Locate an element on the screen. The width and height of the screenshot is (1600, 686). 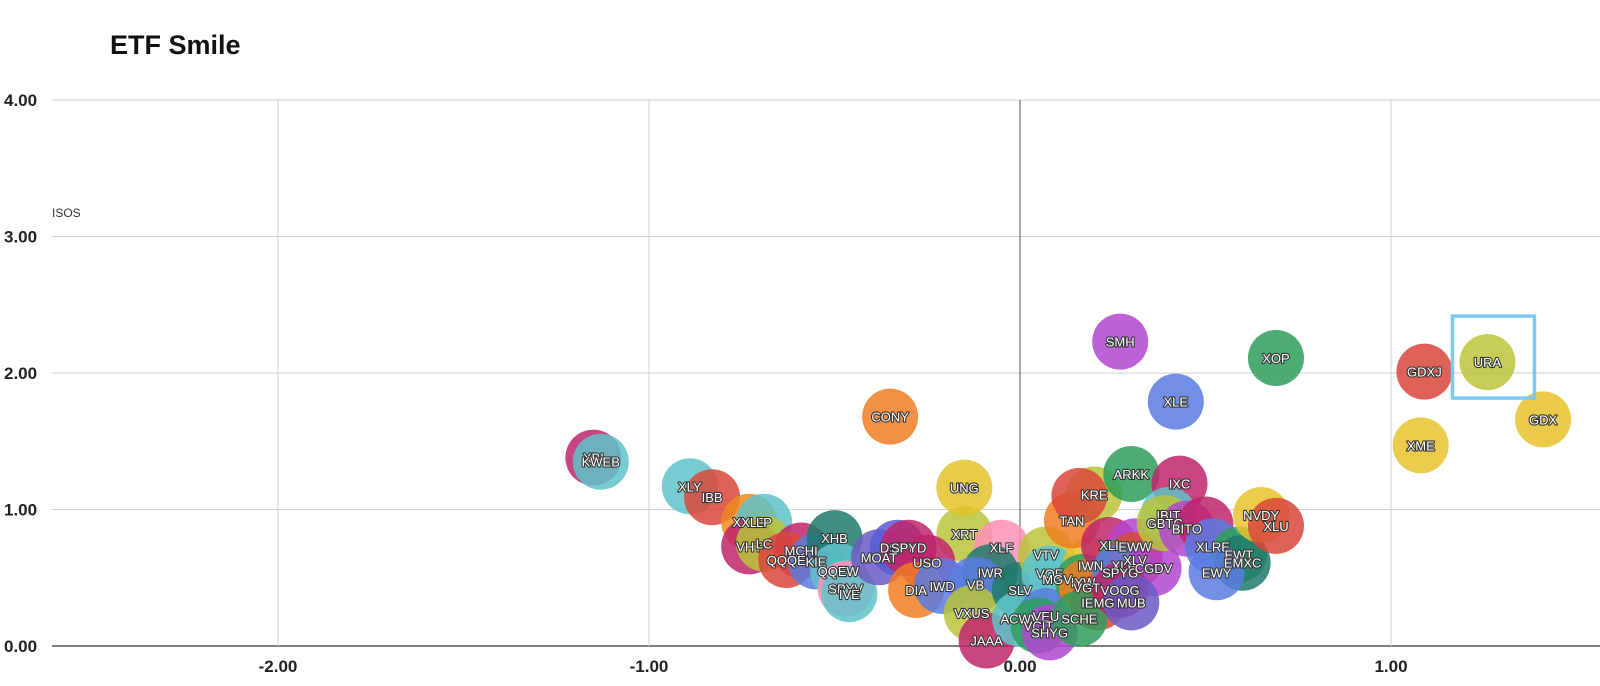
bubble-label-kweb: KWEB is located at coordinates (601, 462).